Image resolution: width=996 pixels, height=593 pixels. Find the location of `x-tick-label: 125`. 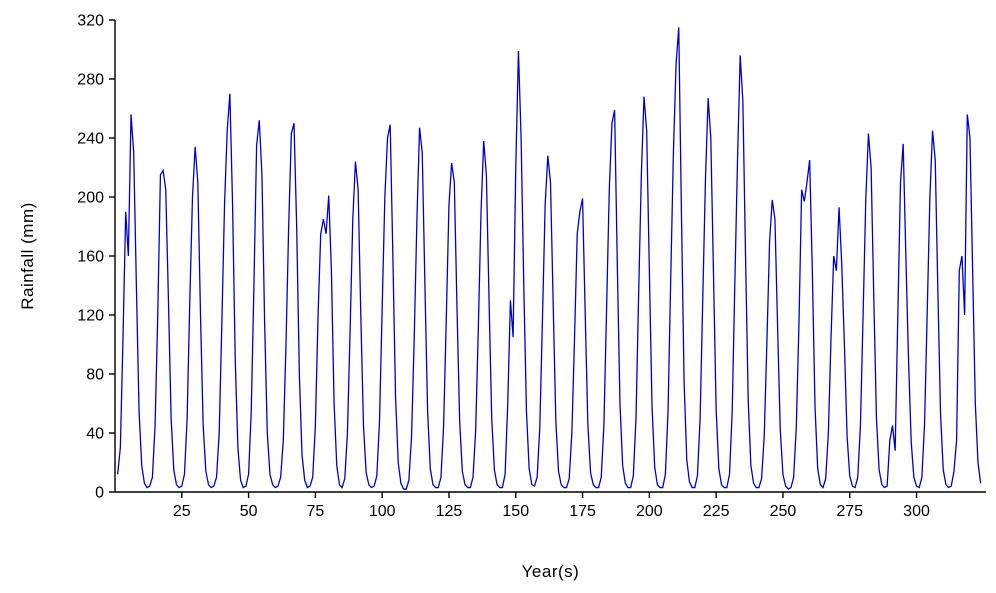

x-tick-label: 125 is located at coordinates (449, 511).